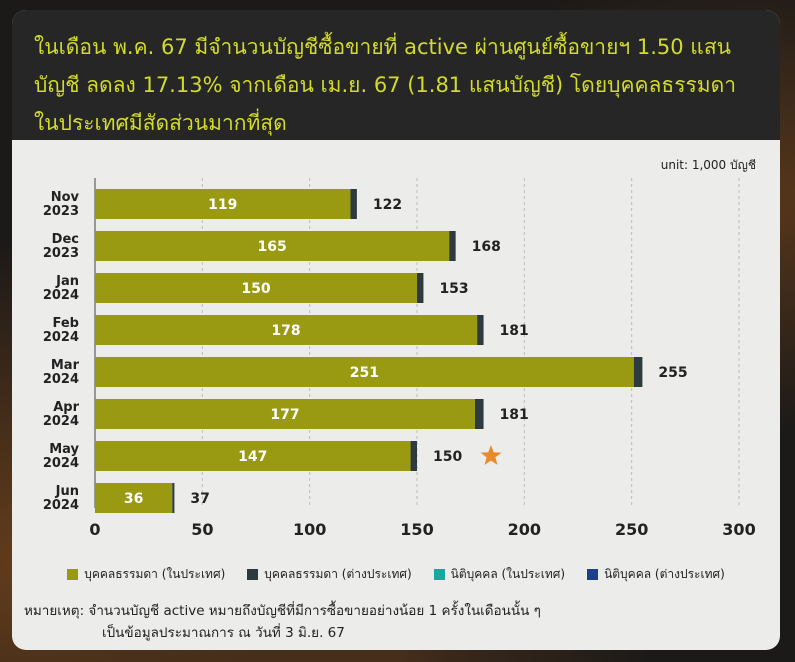 The height and width of the screenshot is (662, 795). Describe the element at coordinates (524, 529) in the screenshot. I see `x-tick-label: 200` at that location.